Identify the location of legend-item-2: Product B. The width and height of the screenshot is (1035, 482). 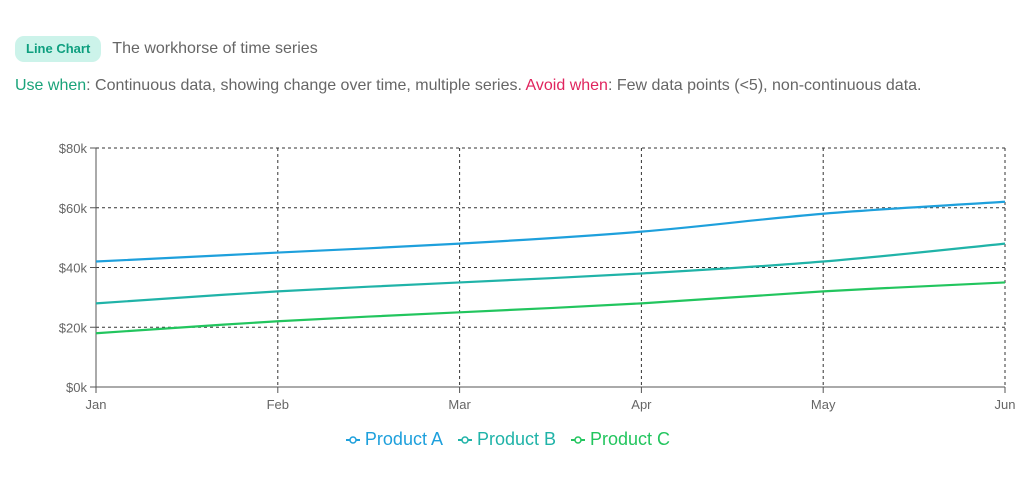
(506, 439).